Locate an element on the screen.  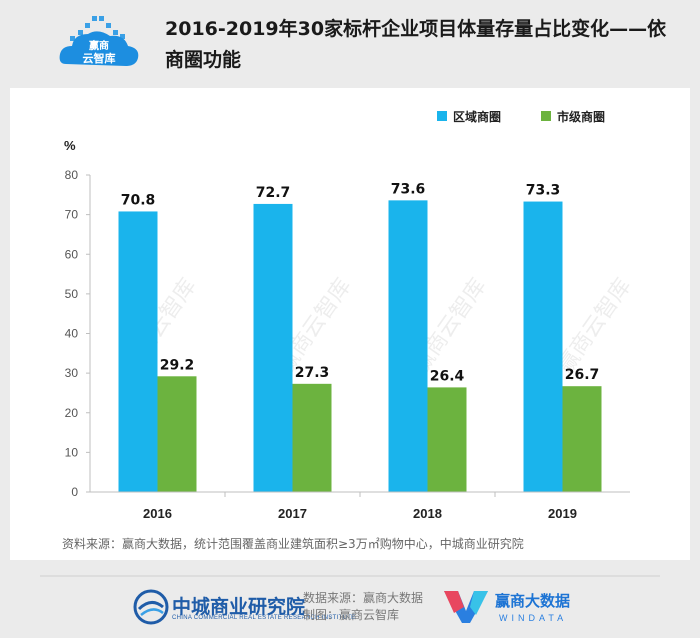
org-emblem-icon is located at coordinates (151, 607).